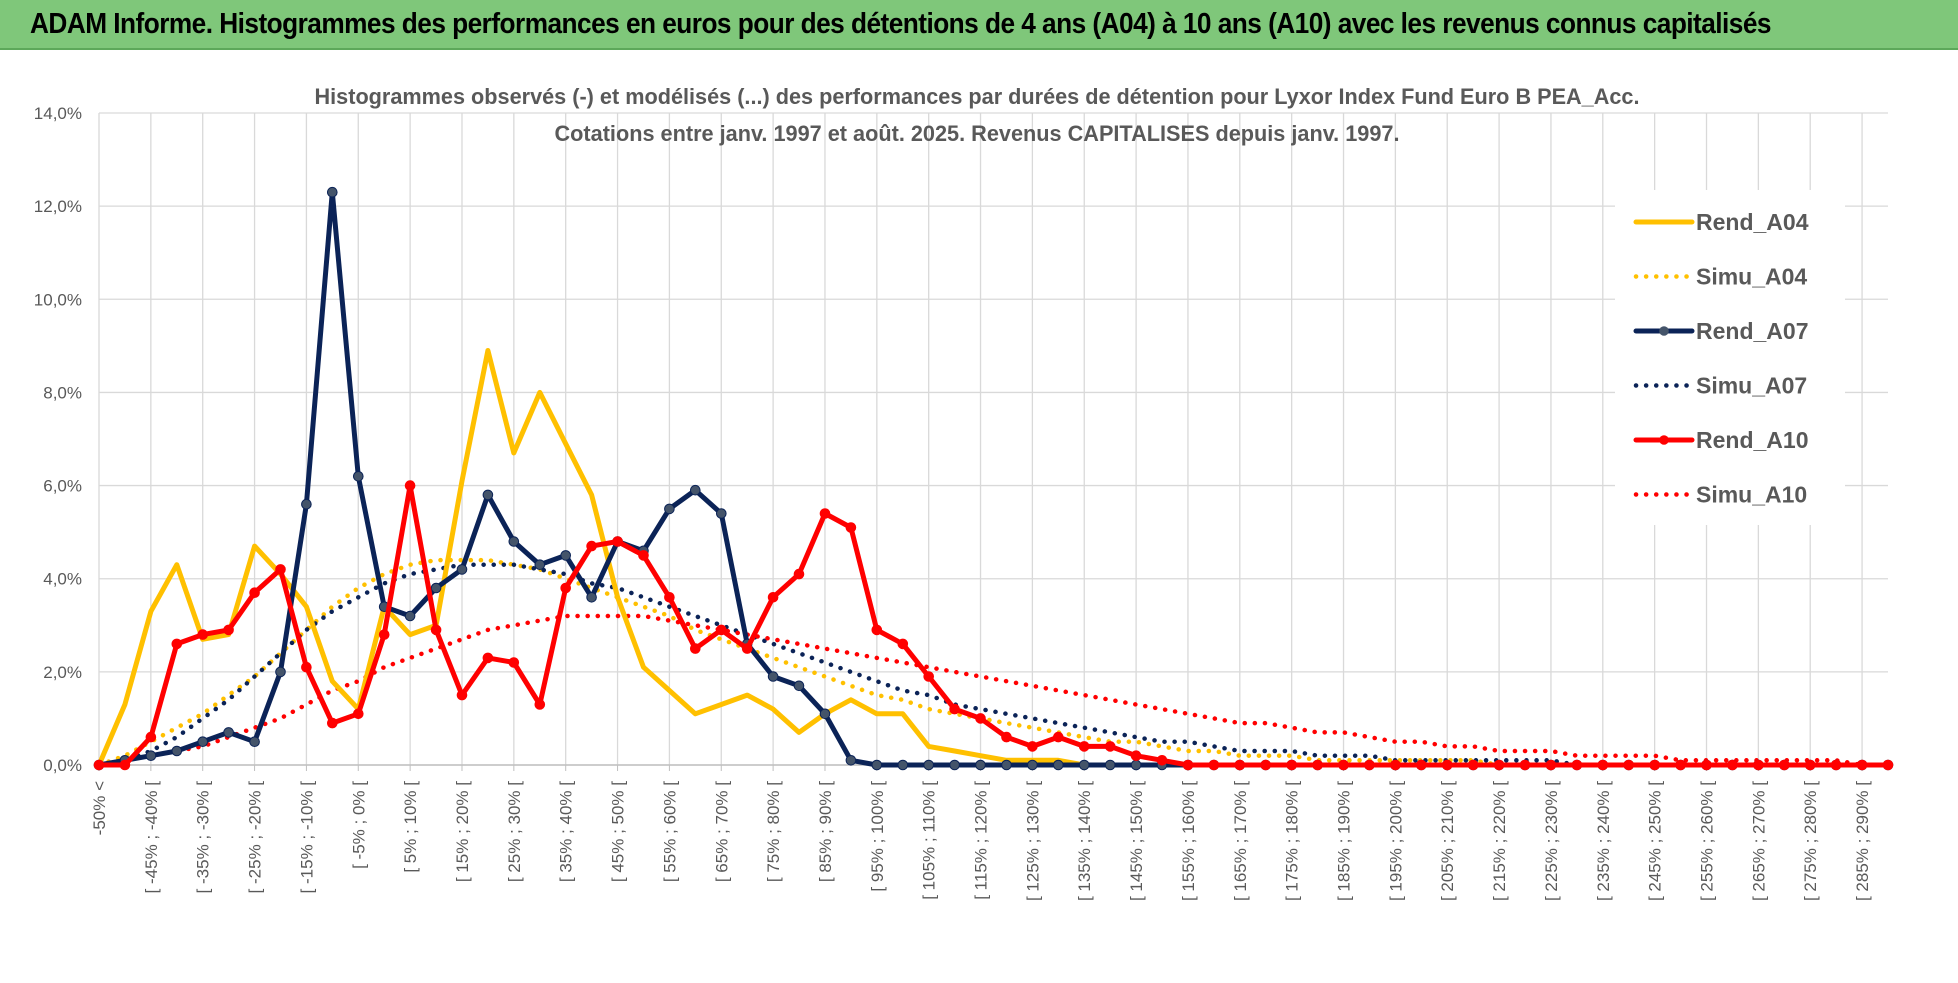  Describe the element at coordinates (58, 206) in the screenshot. I see `y-tick-label: 12,0%` at that location.